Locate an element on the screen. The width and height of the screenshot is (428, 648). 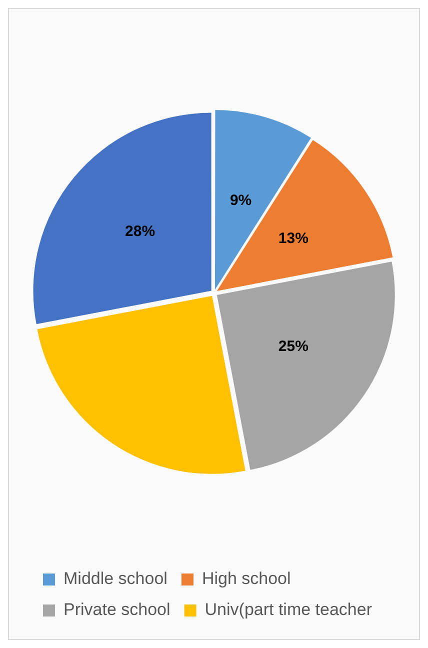
legend-label: High school is located at coordinates (246, 578).